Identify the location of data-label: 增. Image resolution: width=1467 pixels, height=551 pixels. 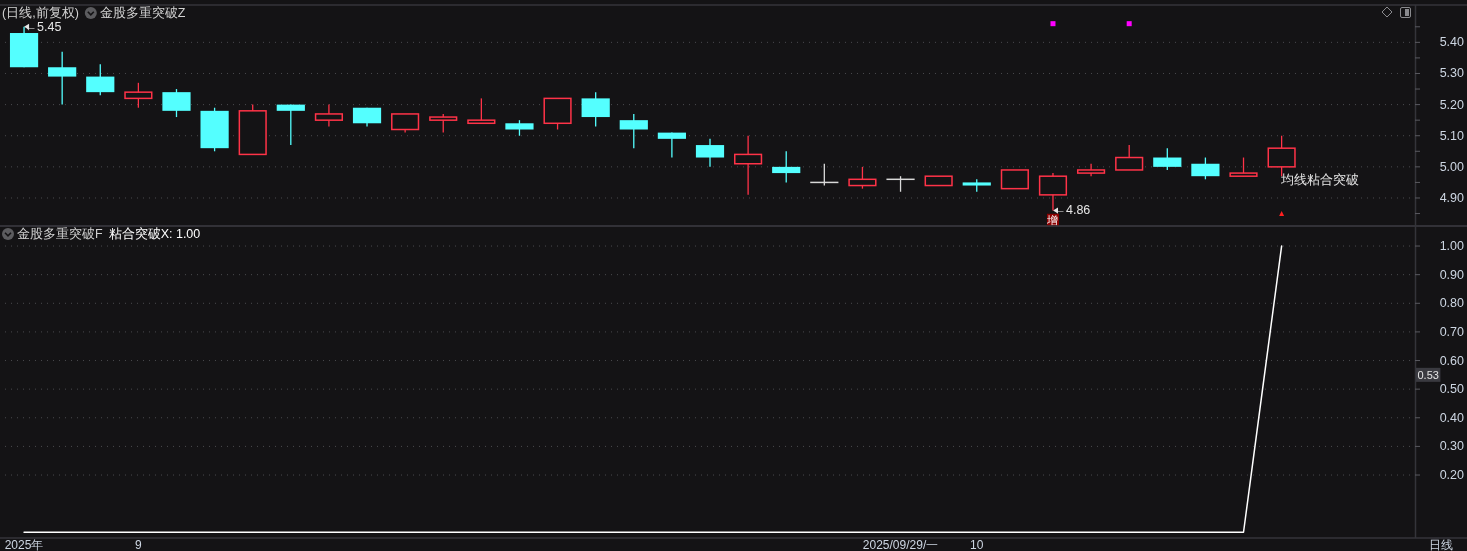
(1052, 220).